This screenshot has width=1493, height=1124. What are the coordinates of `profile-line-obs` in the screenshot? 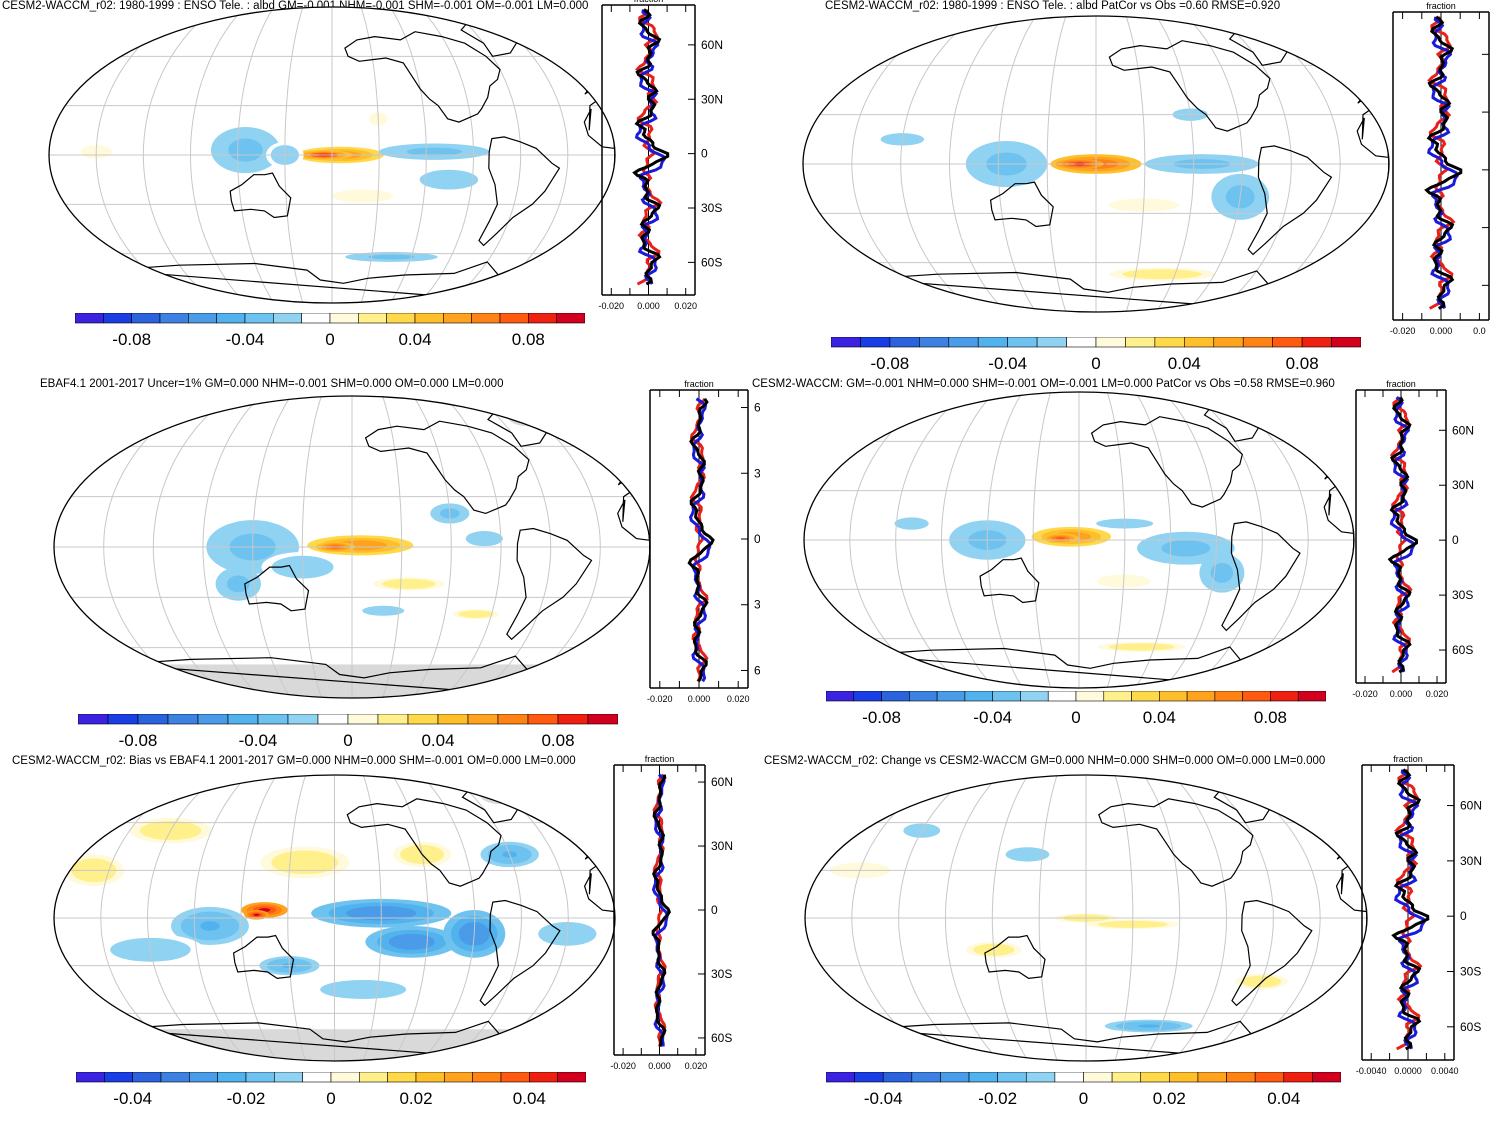 It's located at (650, 147).